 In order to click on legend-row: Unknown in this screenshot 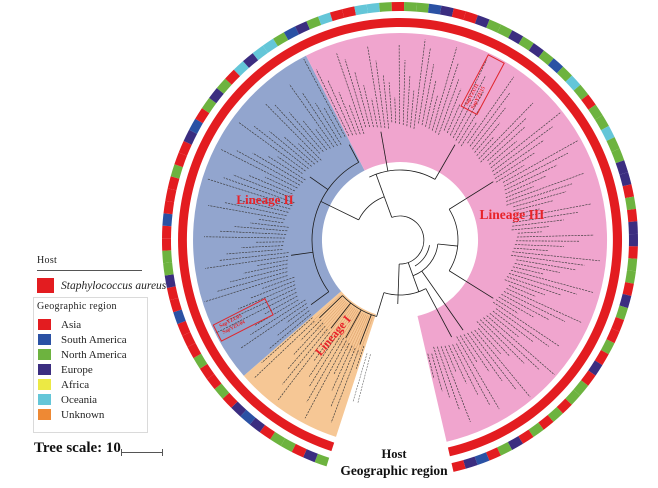, I will do `click(82, 414)`.